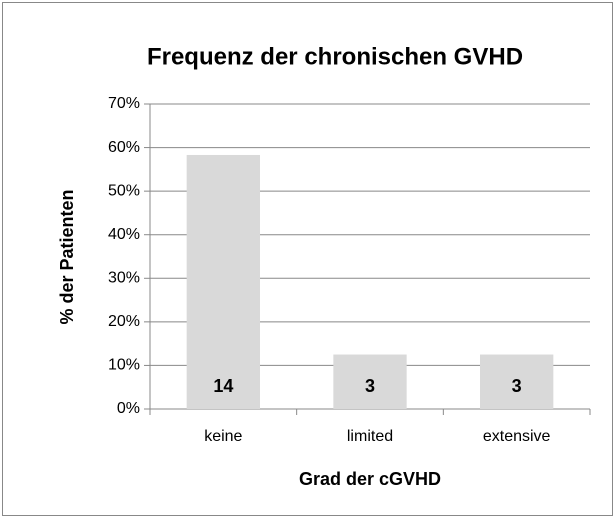  What do you see at coordinates (124, 365) in the screenshot?
I see `y-tick-label: 10%` at bounding box center [124, 365].